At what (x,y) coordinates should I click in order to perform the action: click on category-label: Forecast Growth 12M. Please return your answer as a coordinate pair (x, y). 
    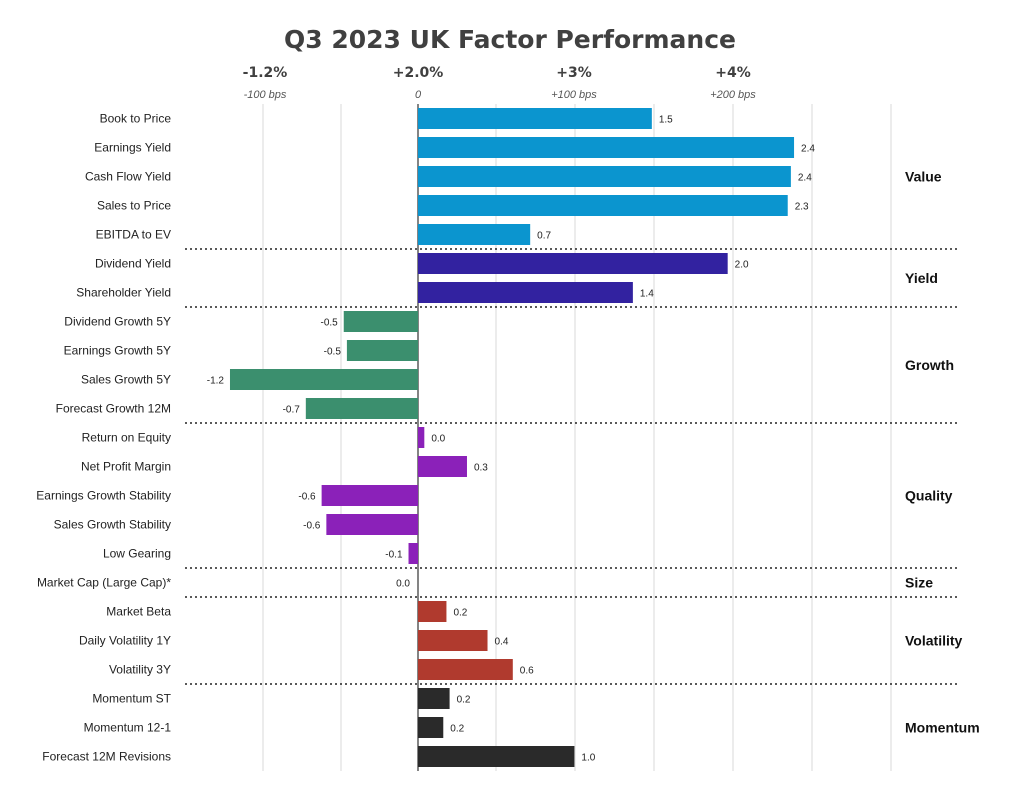
    Looking at the image, I should click on (113, 409).